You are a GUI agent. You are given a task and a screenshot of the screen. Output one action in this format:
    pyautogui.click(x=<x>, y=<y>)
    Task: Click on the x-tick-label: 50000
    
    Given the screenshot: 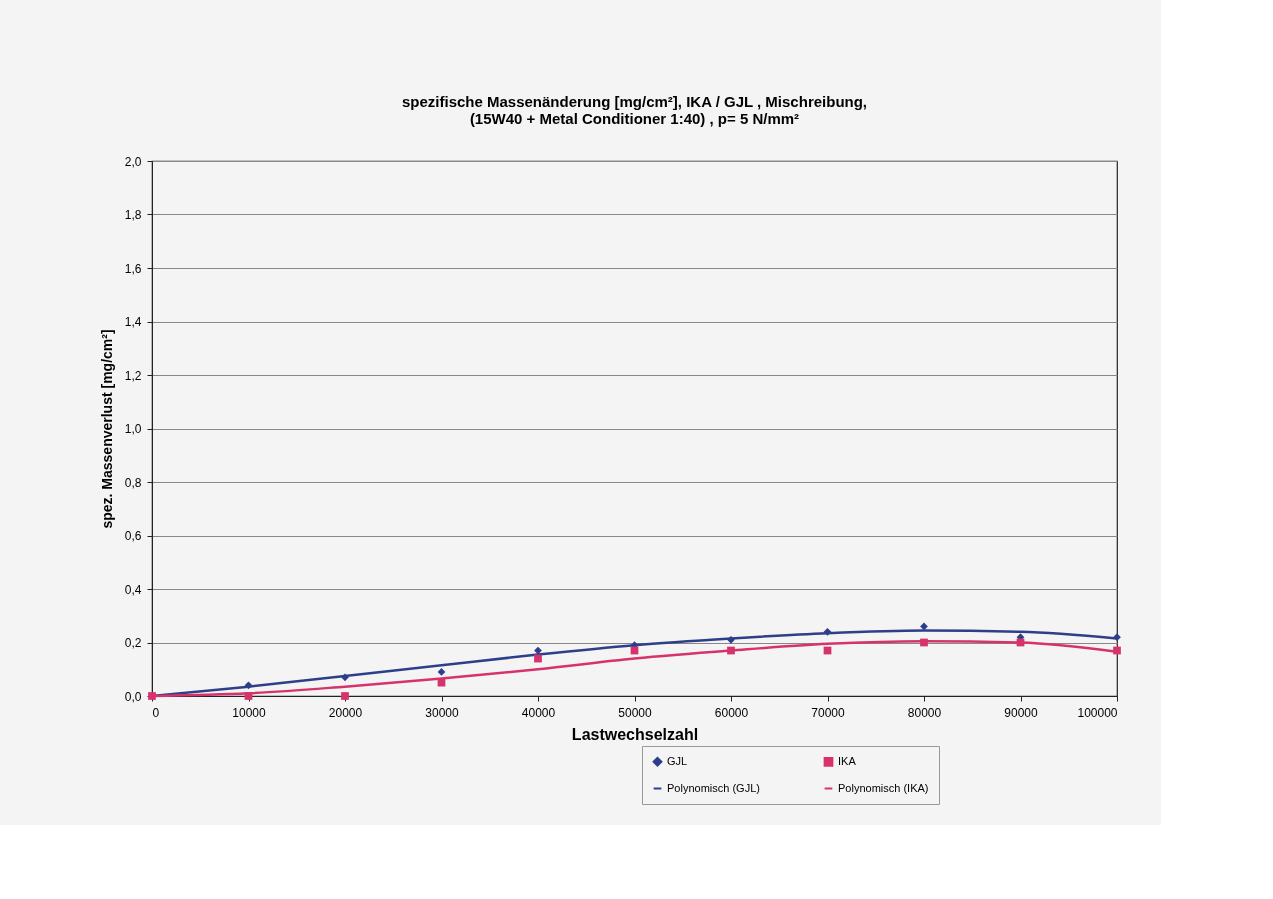 What is the action you would take?
    pyautogui.click(x=635, y=712)
    